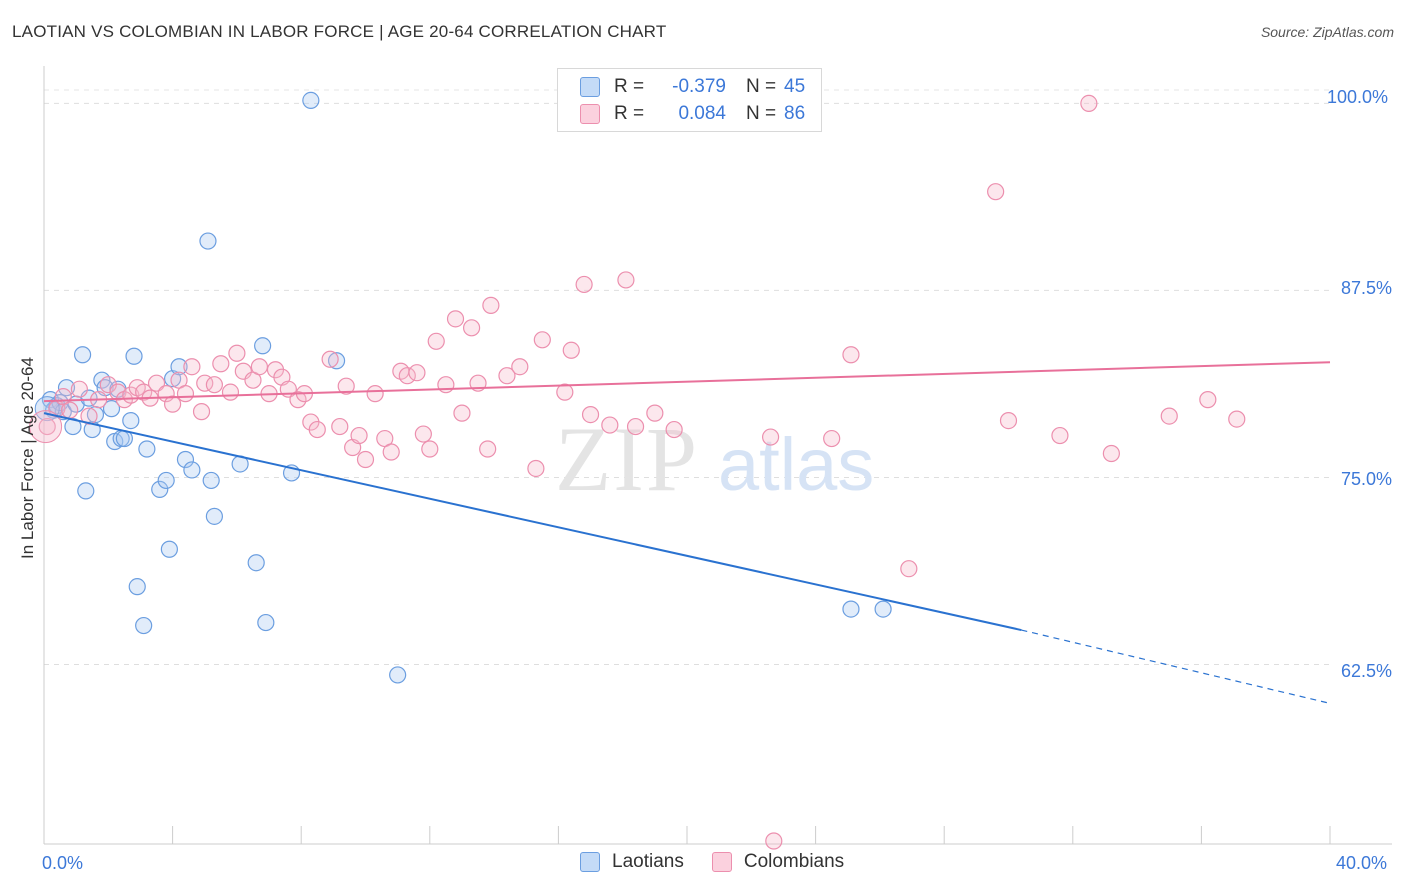 This screenshot has height=892, width=1406. I want to click on n-label: N =, so click(761, 86).